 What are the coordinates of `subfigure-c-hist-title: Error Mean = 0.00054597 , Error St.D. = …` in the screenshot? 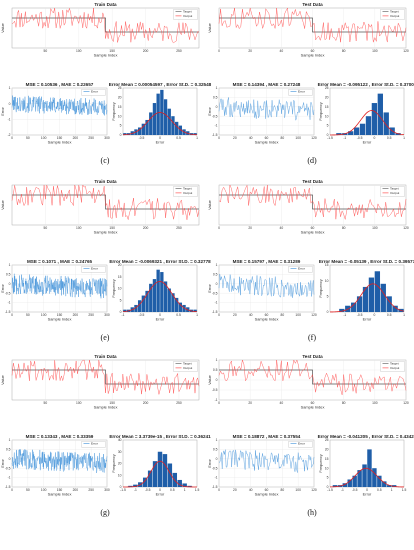 It's located at (160, 84).